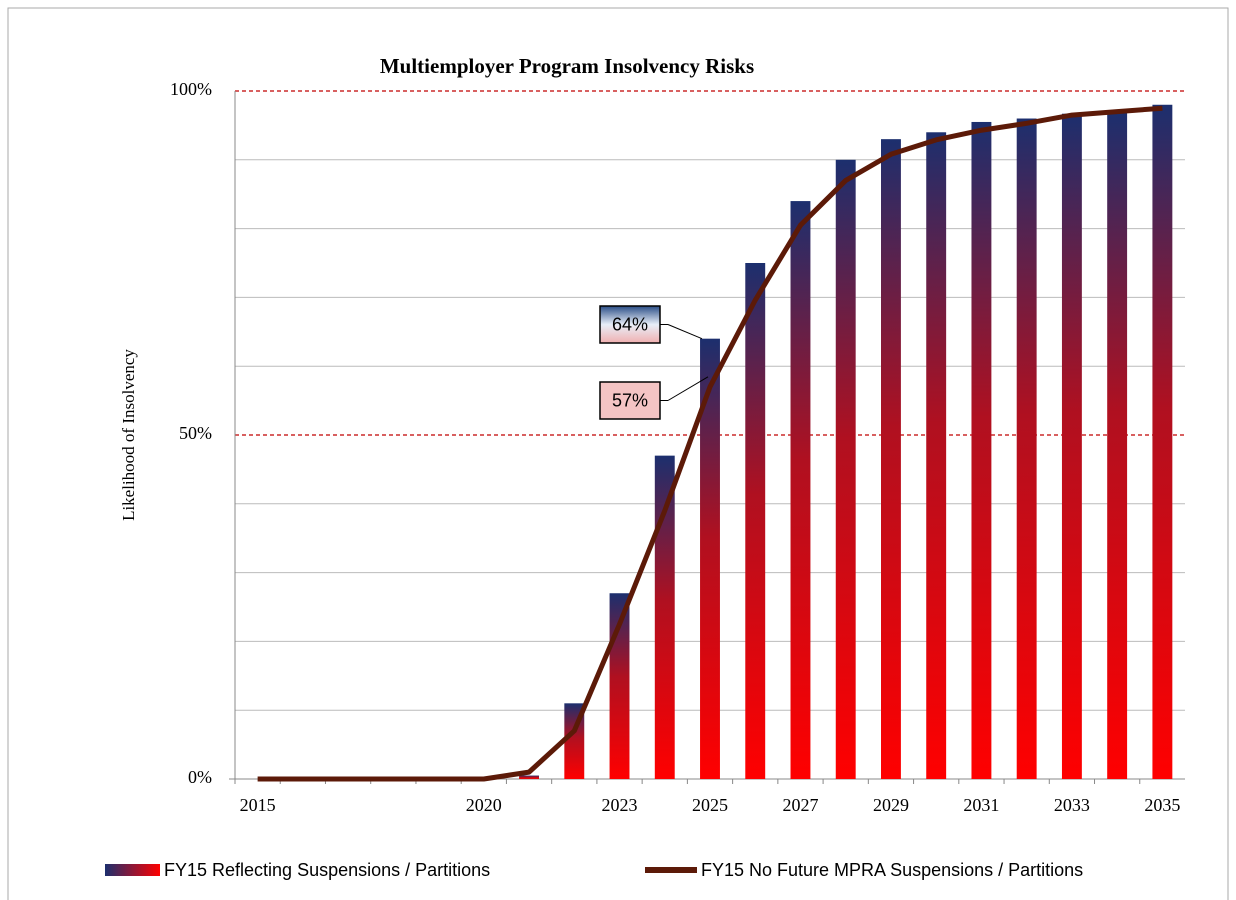 This screenshot has height=900, width=1236. I want to click on x-tick-label: 2035, so click(1162, 805).